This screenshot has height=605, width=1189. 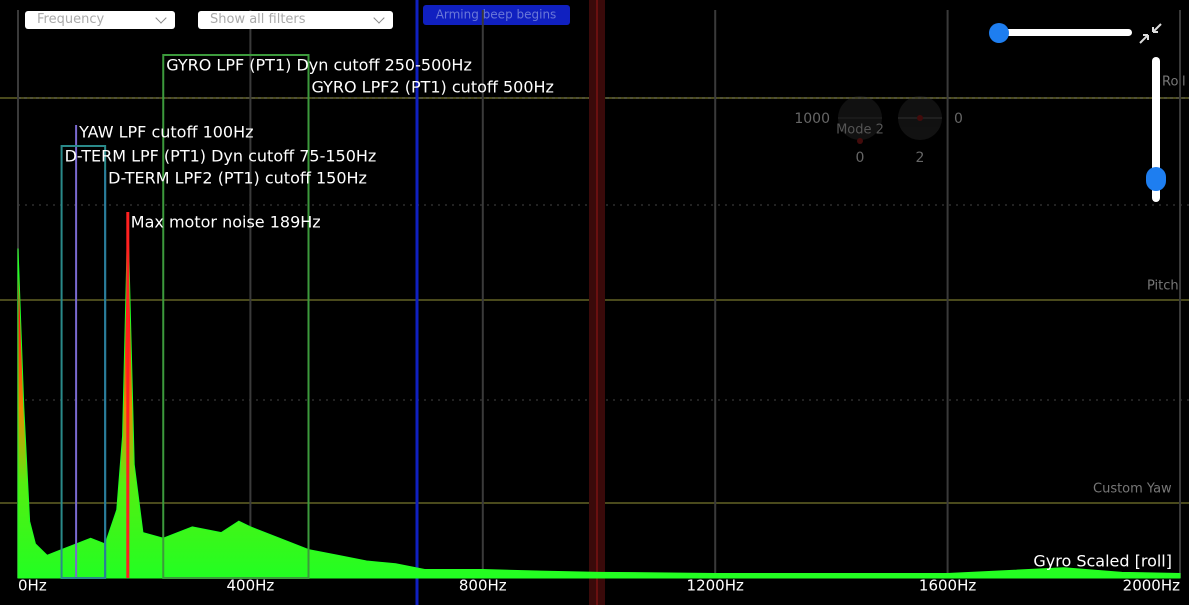 I want to click on zoom-controls, so click(x=1077, y=112).